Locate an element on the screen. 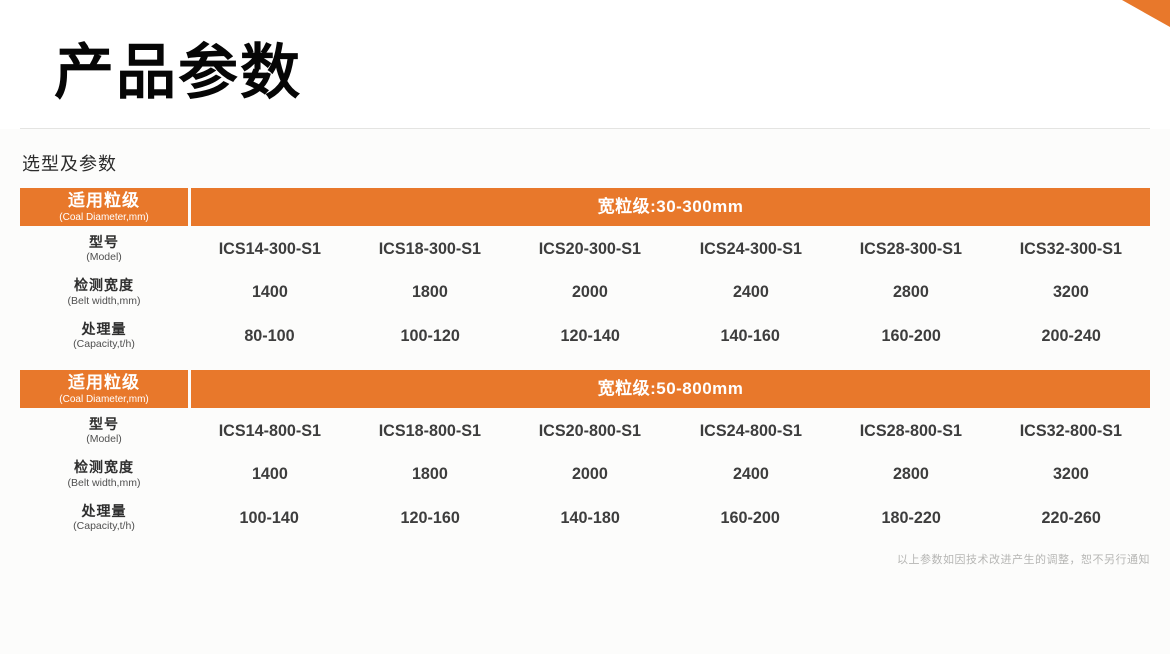  beltwidth-value: 1800 is located at coordinates (430, 474).